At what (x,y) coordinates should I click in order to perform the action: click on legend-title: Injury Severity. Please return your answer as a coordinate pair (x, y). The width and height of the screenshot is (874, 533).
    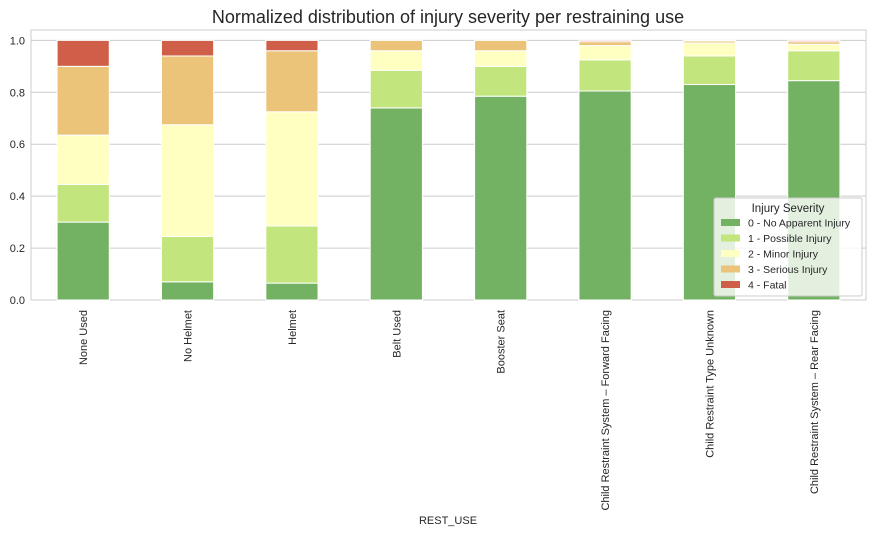
    Looking at the image, I should click on (788, 209).